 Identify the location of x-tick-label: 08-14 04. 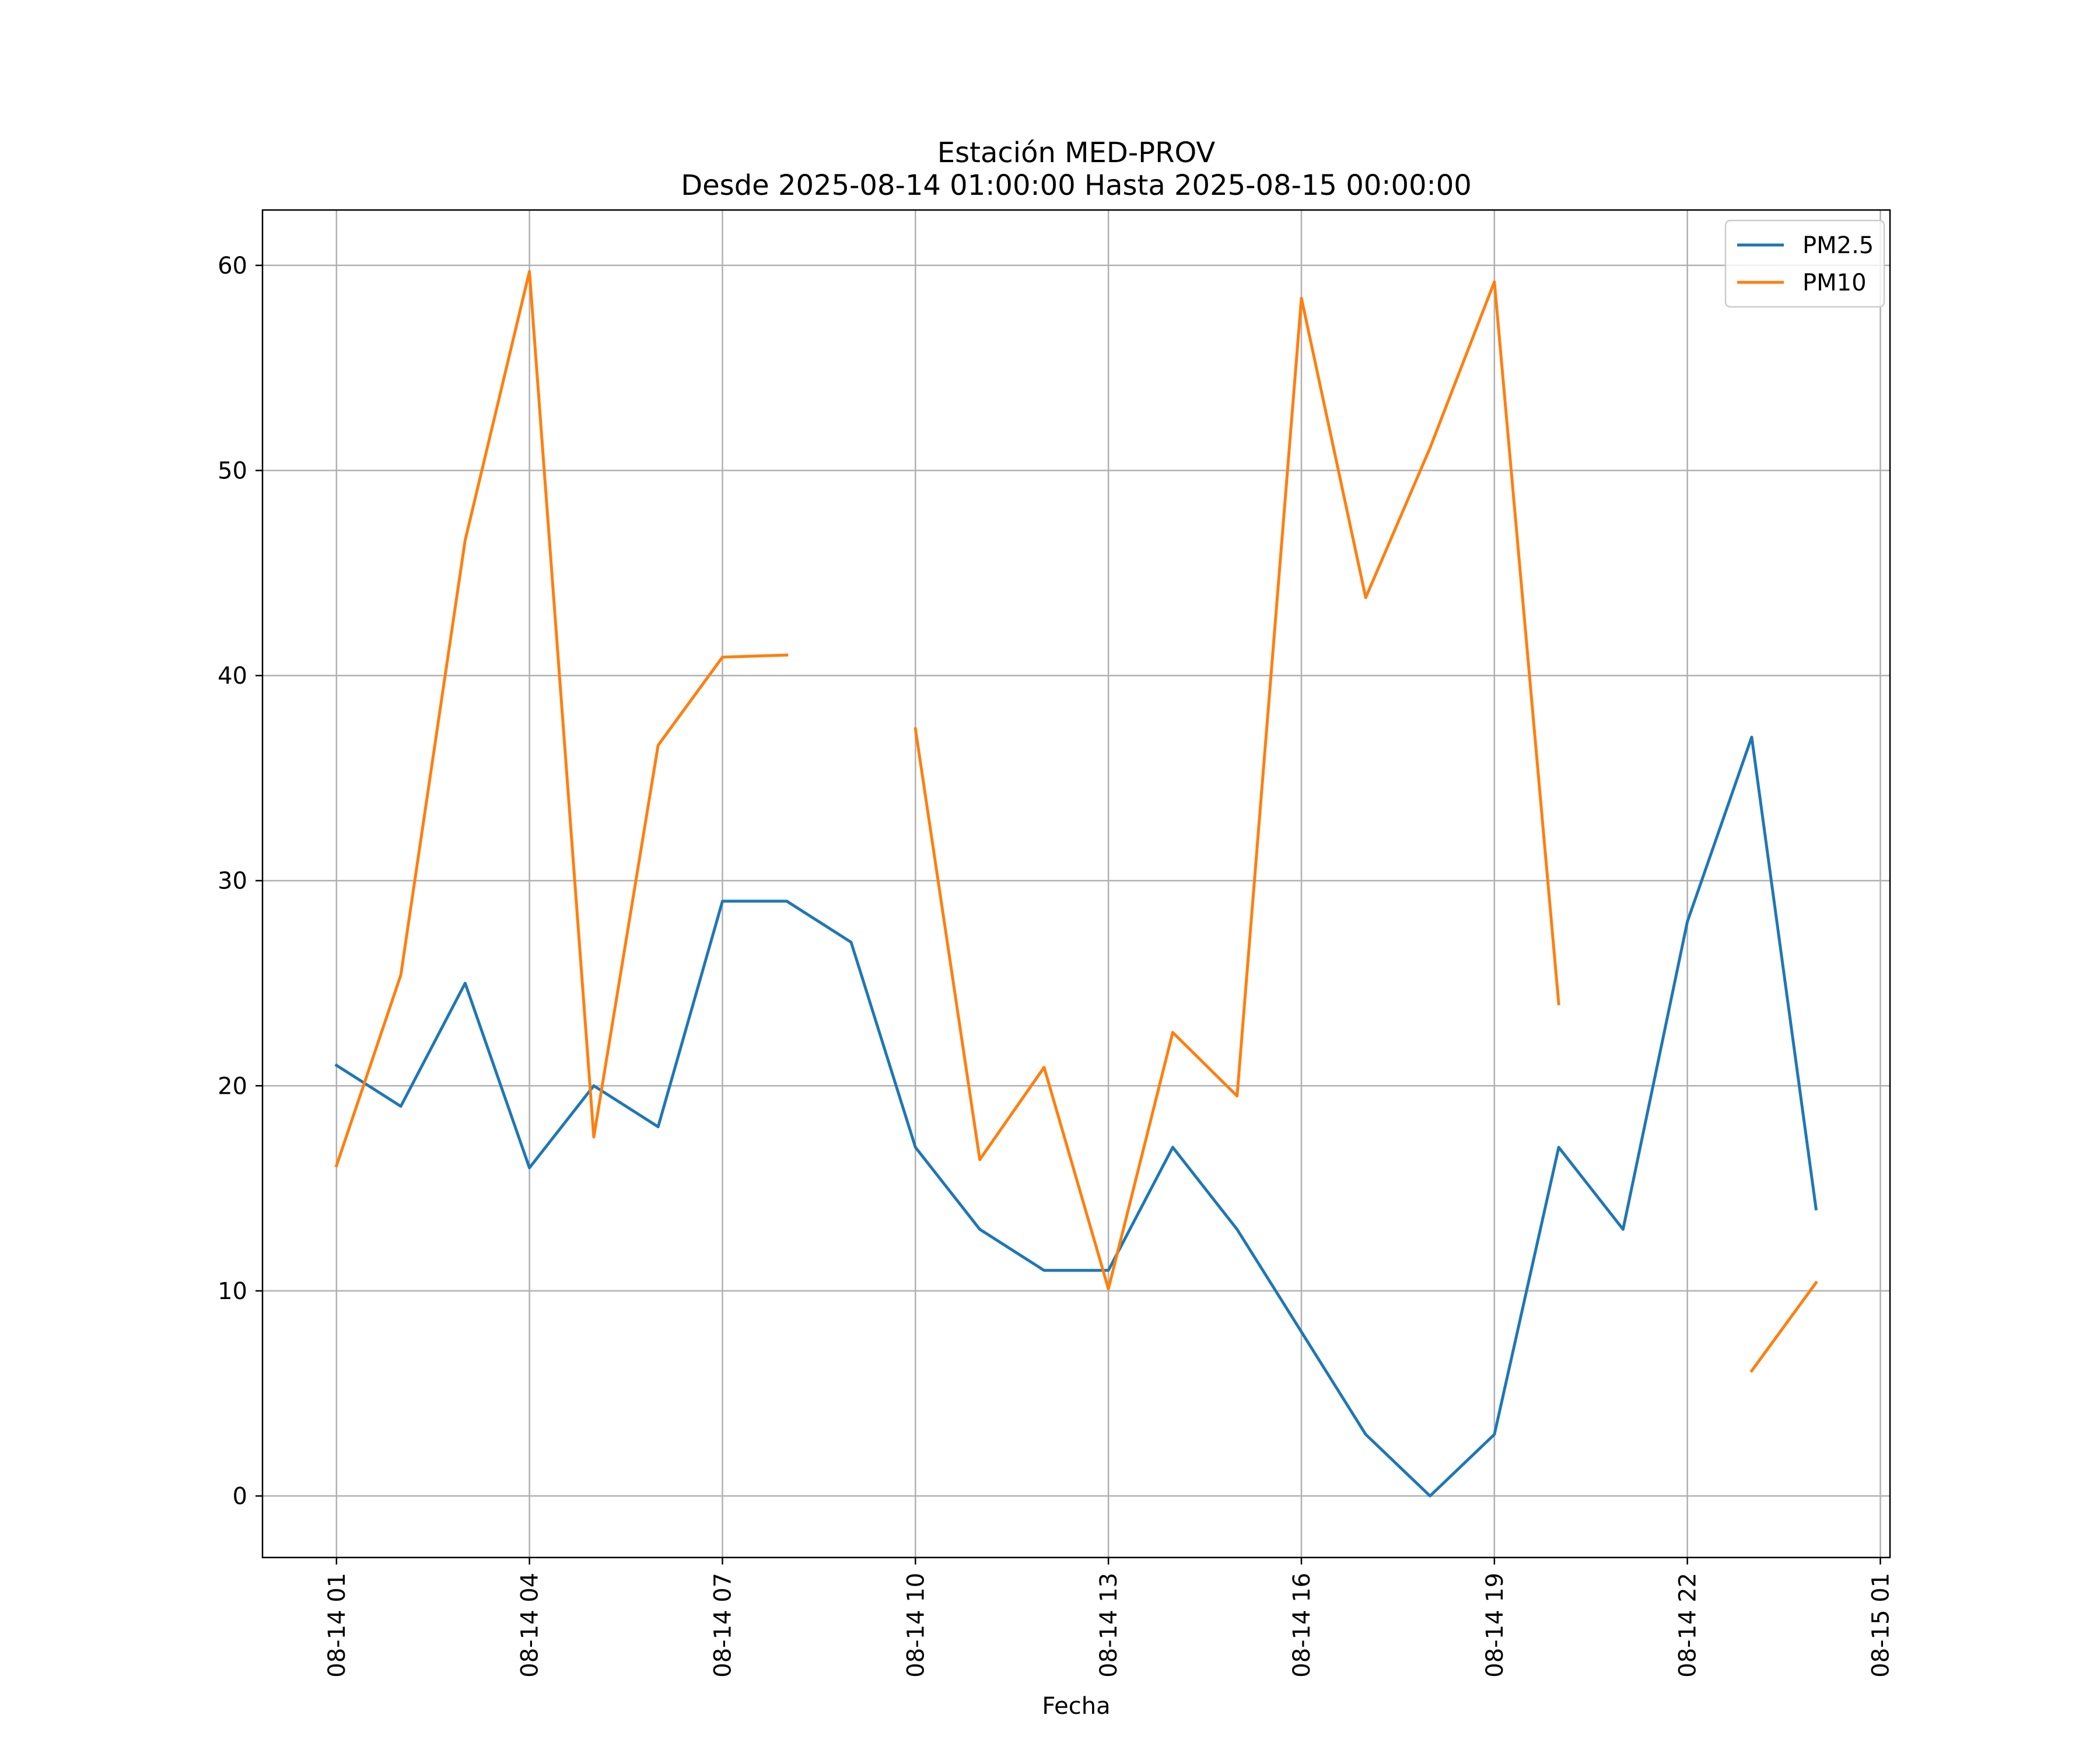
(530, 1625).